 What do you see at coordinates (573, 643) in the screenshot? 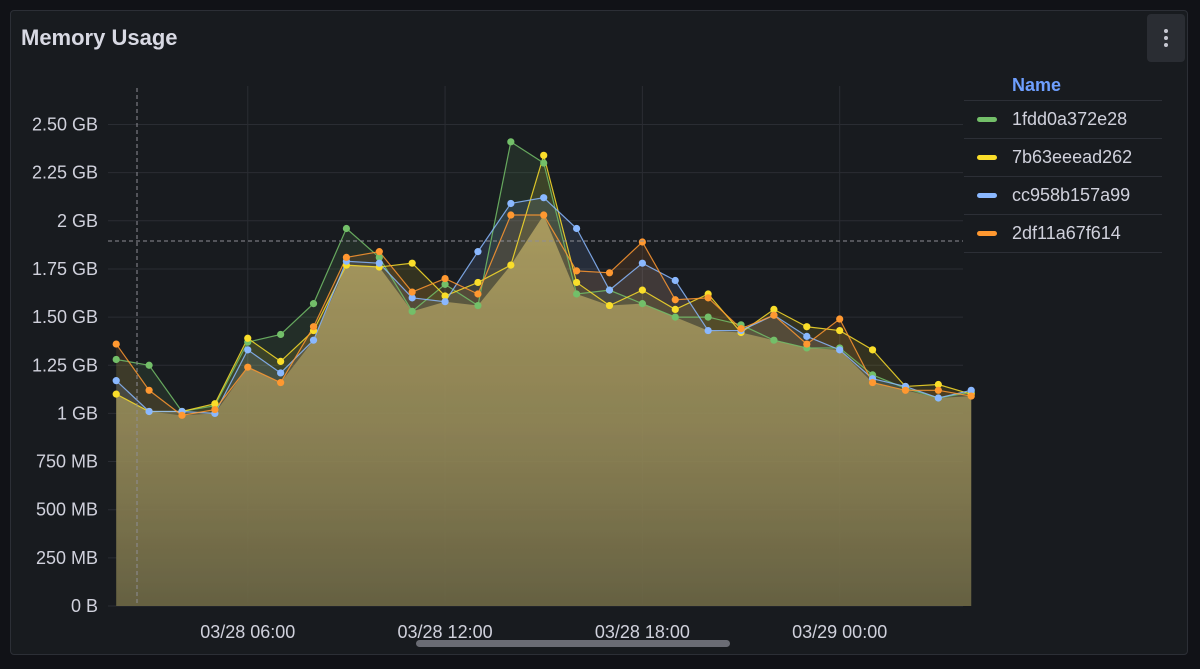
I see `horizontal-scrollbar` at bounding box center [573, 643].